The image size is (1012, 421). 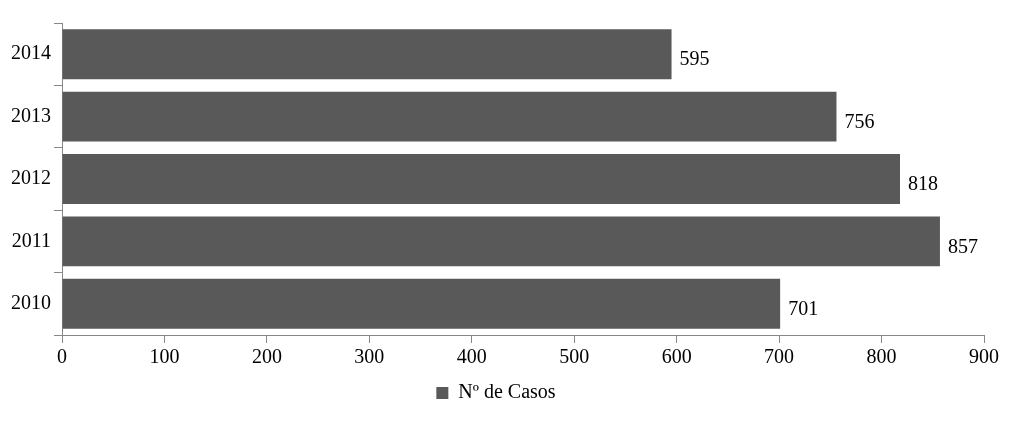 What do you see at coordinates (962, 245) in the screenshot?
I see `data-label: 857` at bounding box center [962, 245].